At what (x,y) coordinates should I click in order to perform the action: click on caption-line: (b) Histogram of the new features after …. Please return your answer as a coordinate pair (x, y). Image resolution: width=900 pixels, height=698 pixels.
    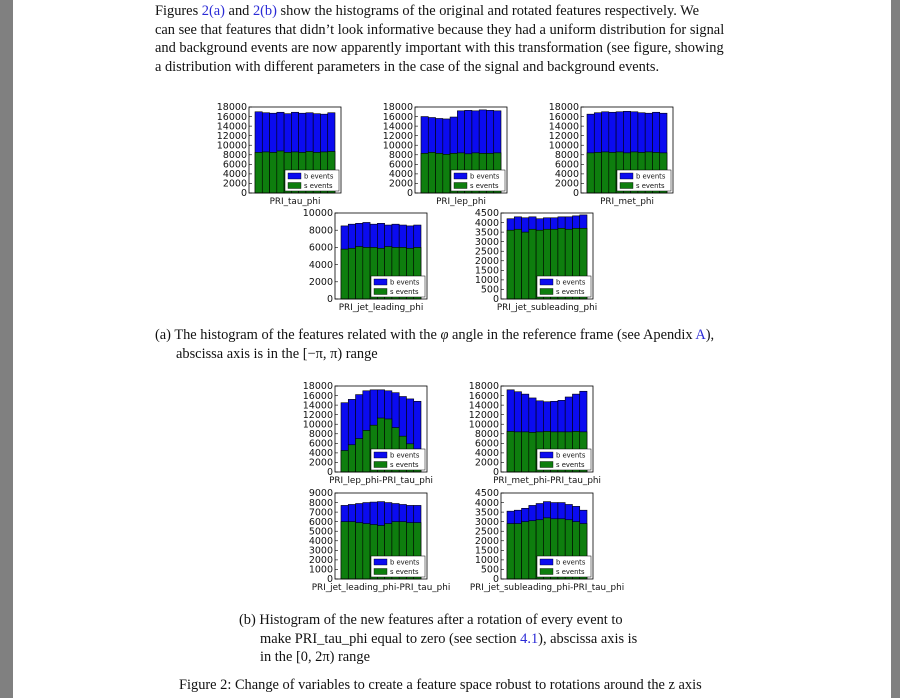
    Looking at the image, I should click on (449, 620).